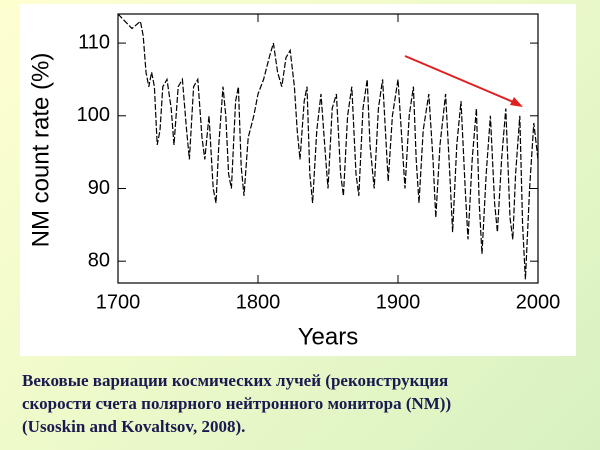 The width and height of the screenshot is (600, 450). Describe the element at coordinates (99, 260) in the screenshot. I see `y-tick-label: 80` at that location.